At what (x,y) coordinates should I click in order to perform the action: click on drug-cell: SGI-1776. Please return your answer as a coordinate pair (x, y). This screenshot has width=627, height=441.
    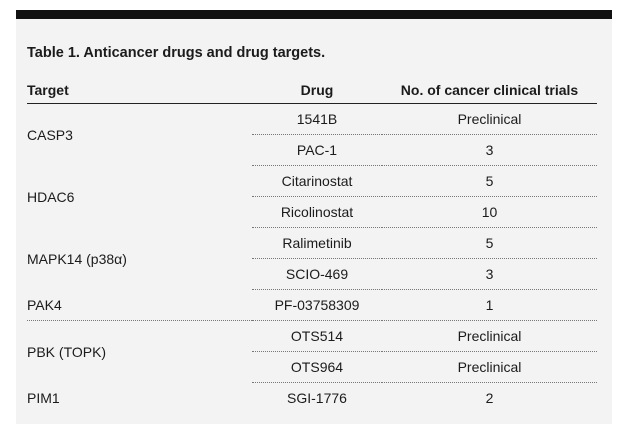
    Looking at the image, I should click on (317, 398).